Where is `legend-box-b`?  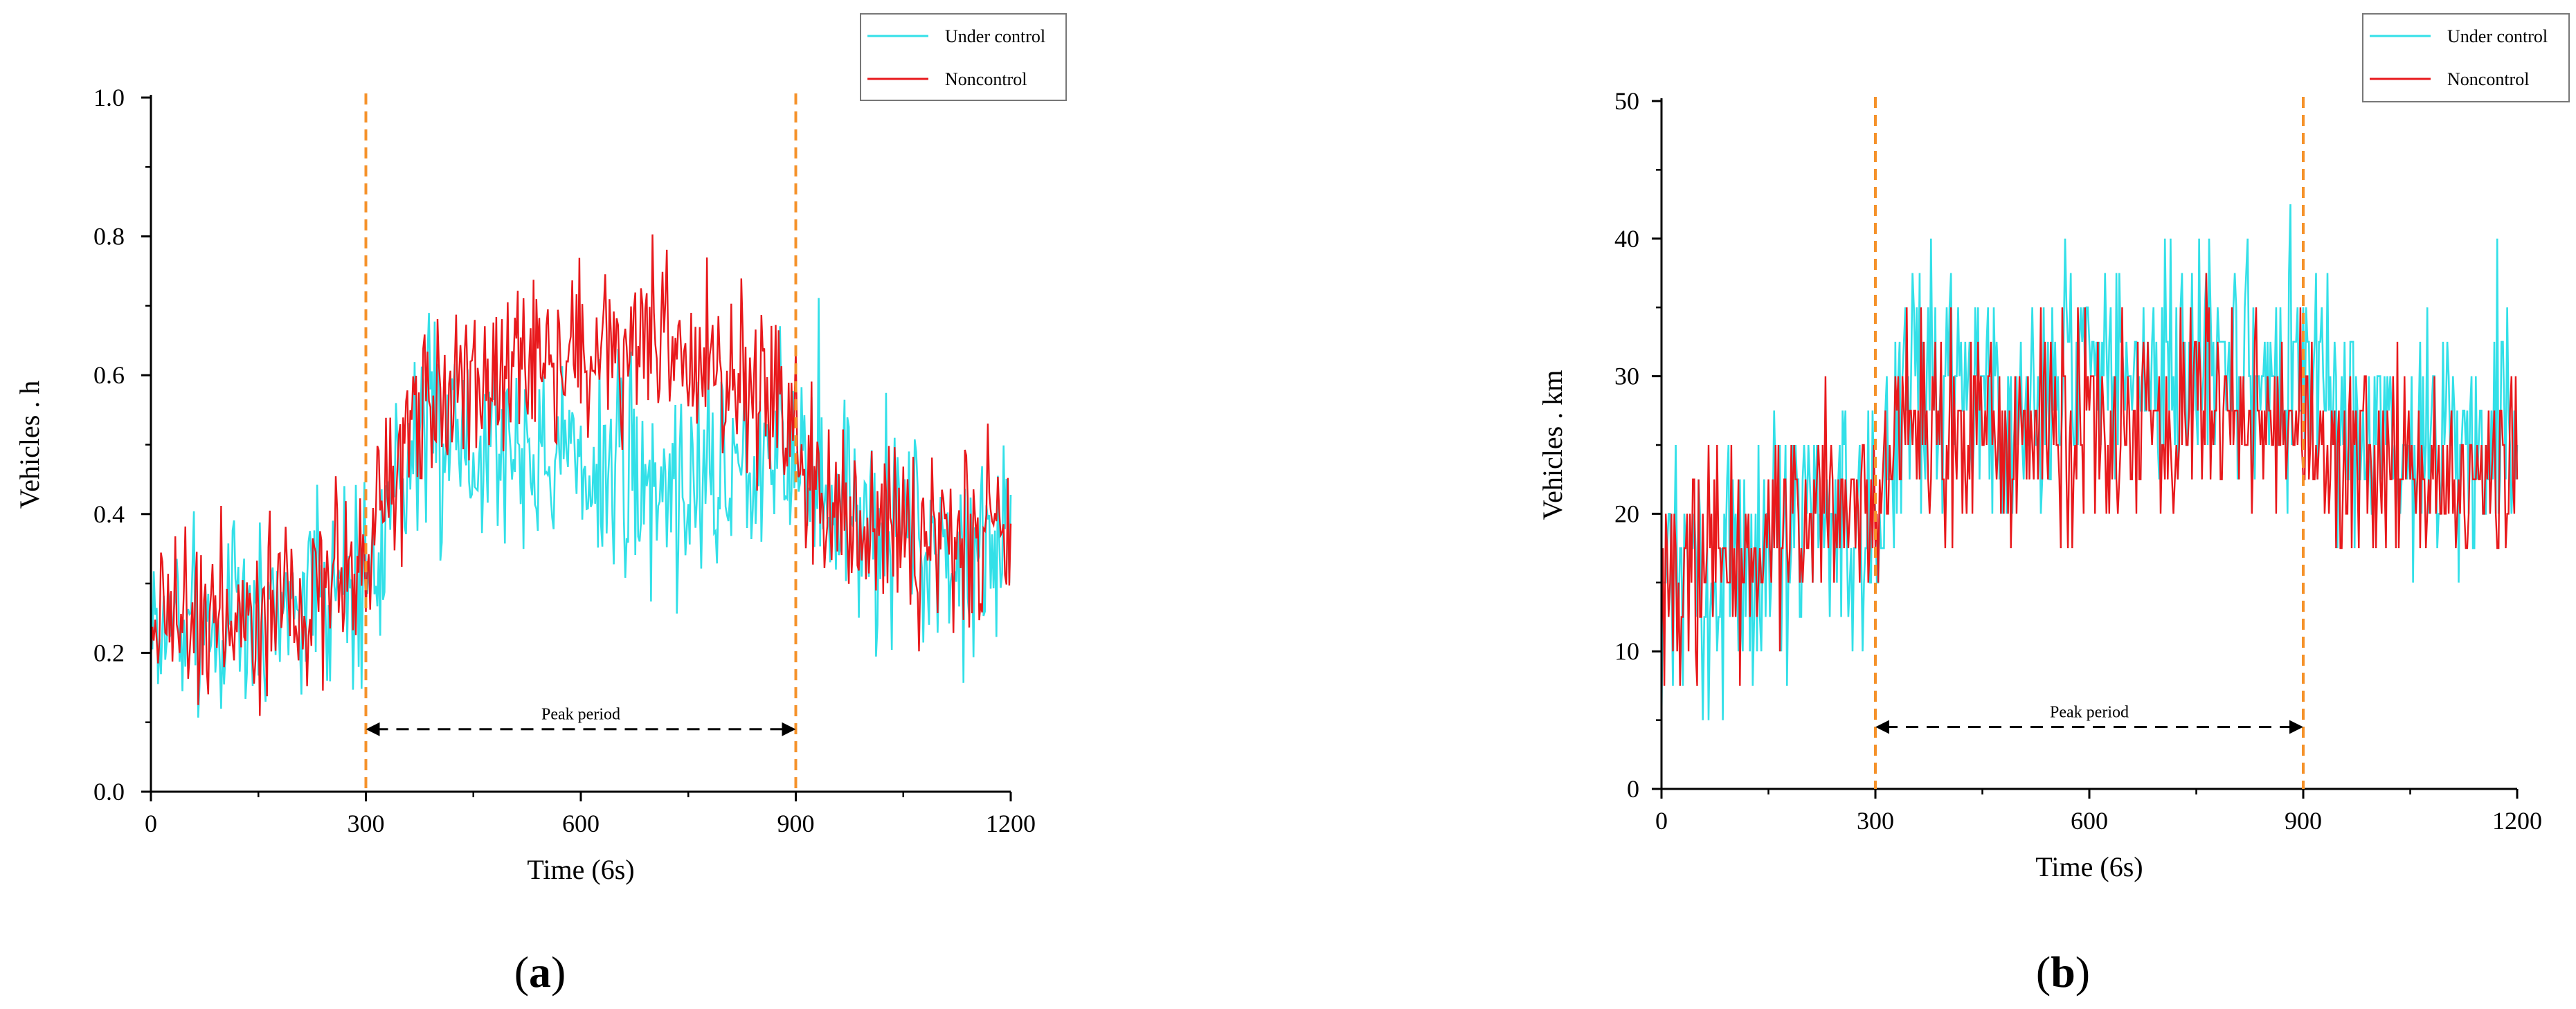 legend-box-b is located at coordinates (2466, 57).